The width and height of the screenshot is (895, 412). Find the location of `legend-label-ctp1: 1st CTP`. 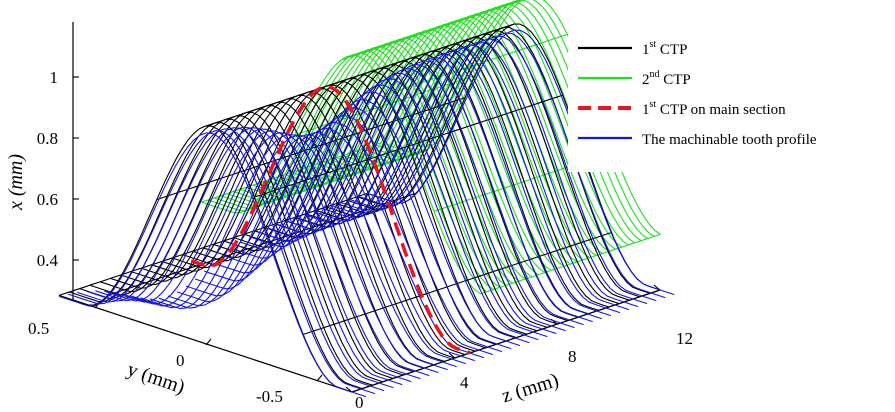

legend-label-ctp1: 1st CTP is located at coordinates (664, 48).